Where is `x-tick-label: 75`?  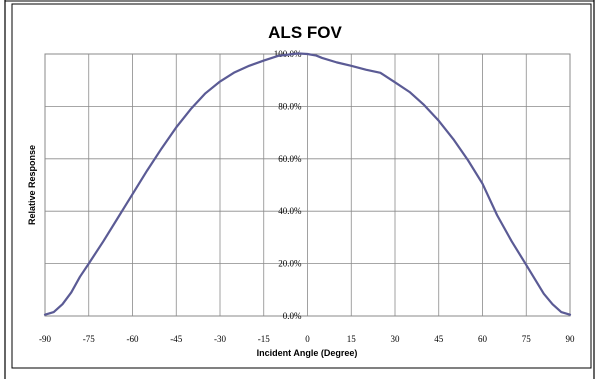
x-tick-label: 75 is located at coordinates (527, 339).